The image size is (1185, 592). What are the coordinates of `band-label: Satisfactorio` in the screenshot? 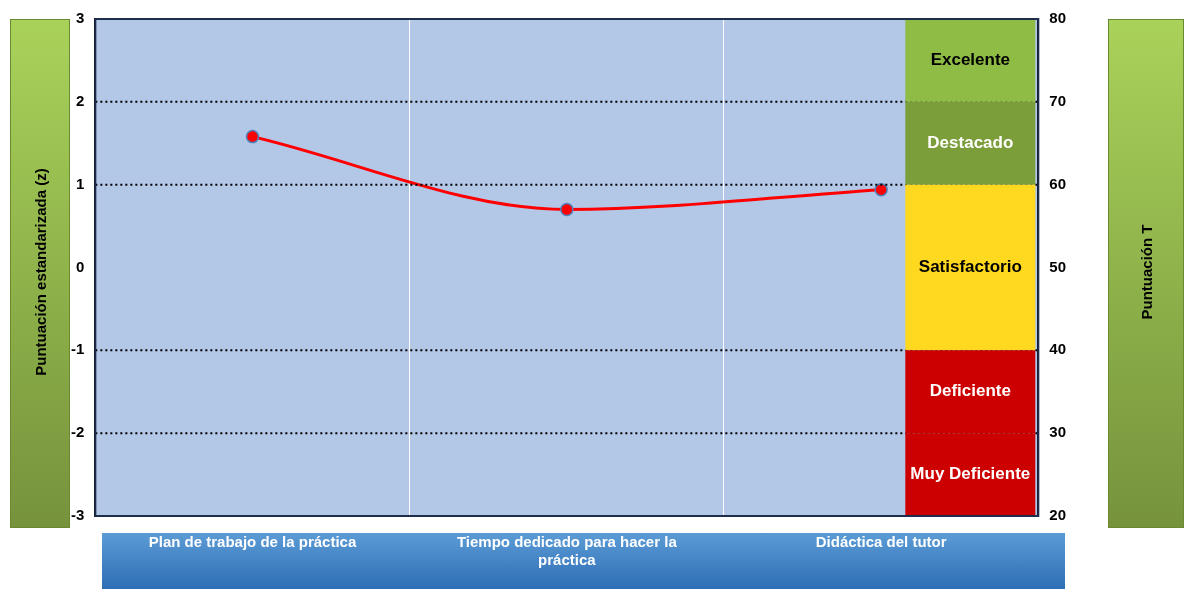 It's located at (970, 267).